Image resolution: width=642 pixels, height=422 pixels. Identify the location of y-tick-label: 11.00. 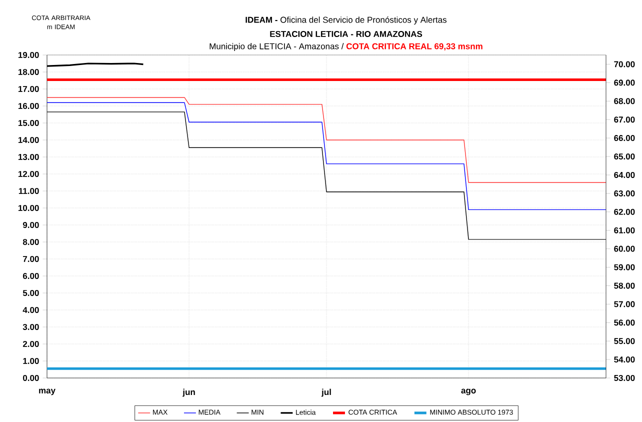
(28, 191).